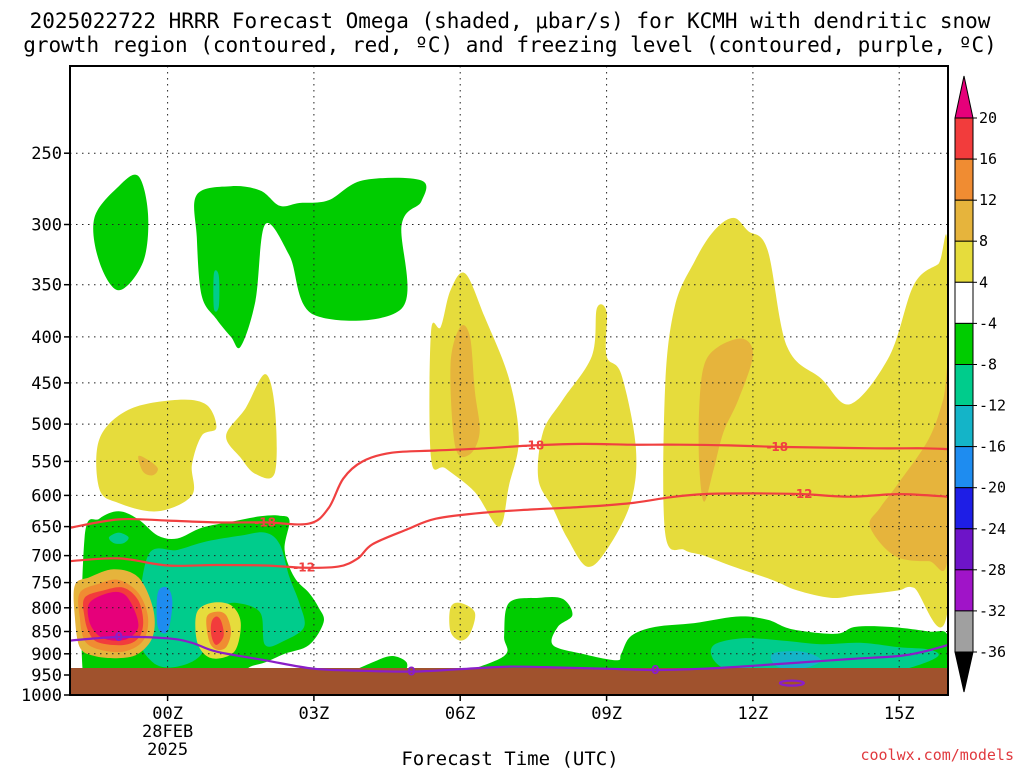  I want to click on colorbar-label: -12, so click(992, 406).